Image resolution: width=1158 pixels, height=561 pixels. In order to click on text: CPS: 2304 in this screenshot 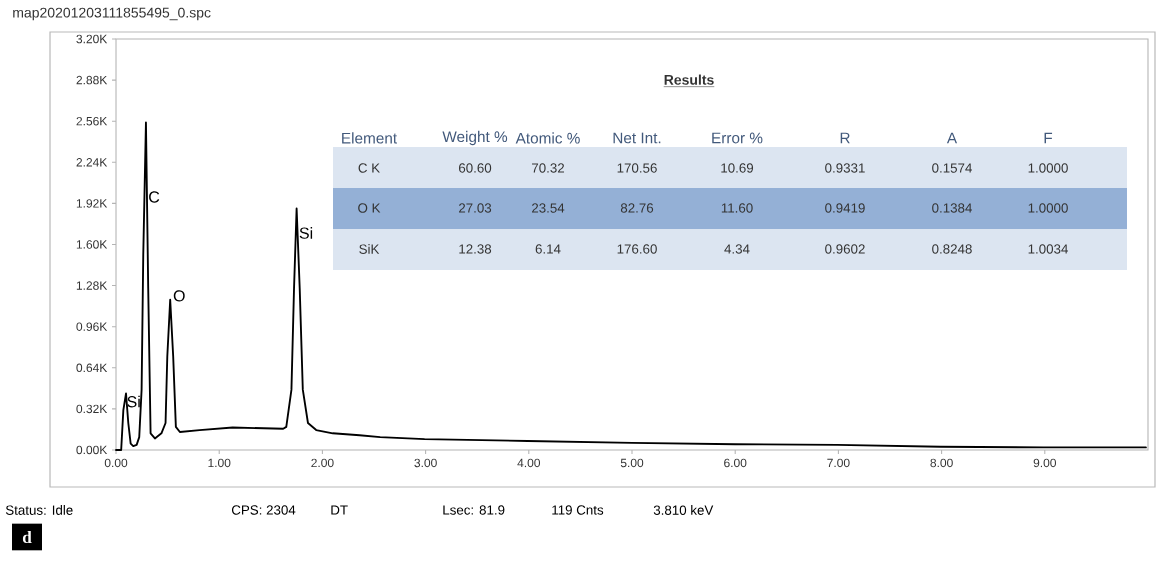, I will do `click(263, 510)`.